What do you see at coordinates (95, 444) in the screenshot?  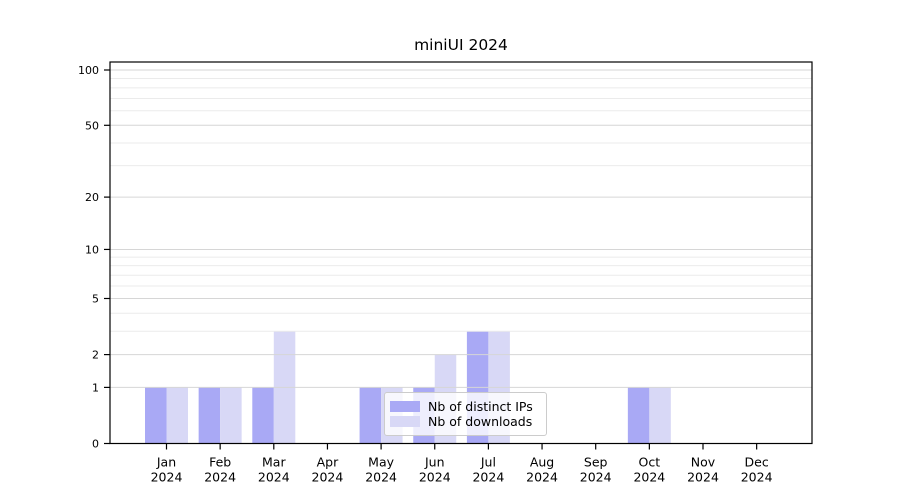 I see `y-tick-label: 0` at bounding box center [95, 444].